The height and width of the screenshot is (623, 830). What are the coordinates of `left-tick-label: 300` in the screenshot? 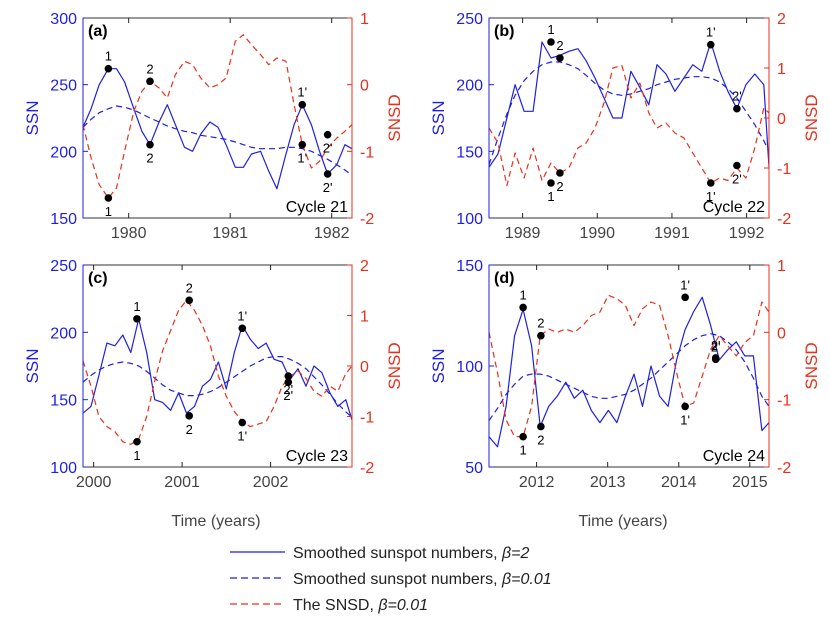 It's located at (63, 19).